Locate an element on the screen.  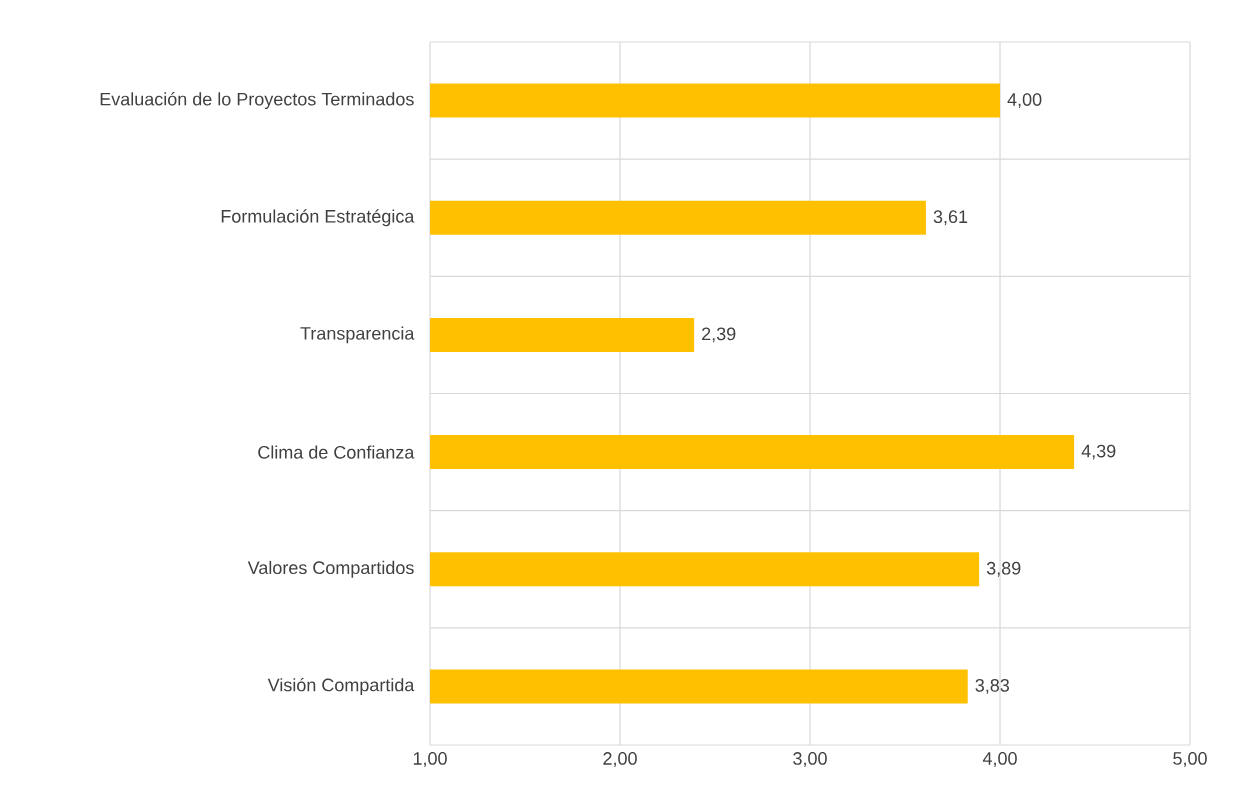
x-tick-label: 1,00 is located at coordinates (430, 759).